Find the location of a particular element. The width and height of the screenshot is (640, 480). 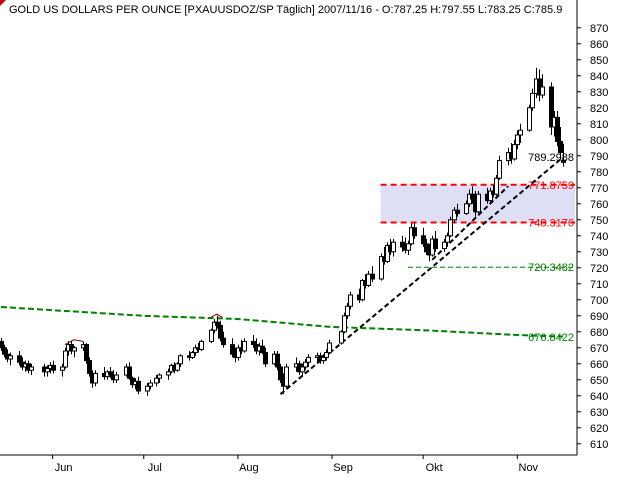

y-tick-label: 680 is located at coordinates (599, 333).